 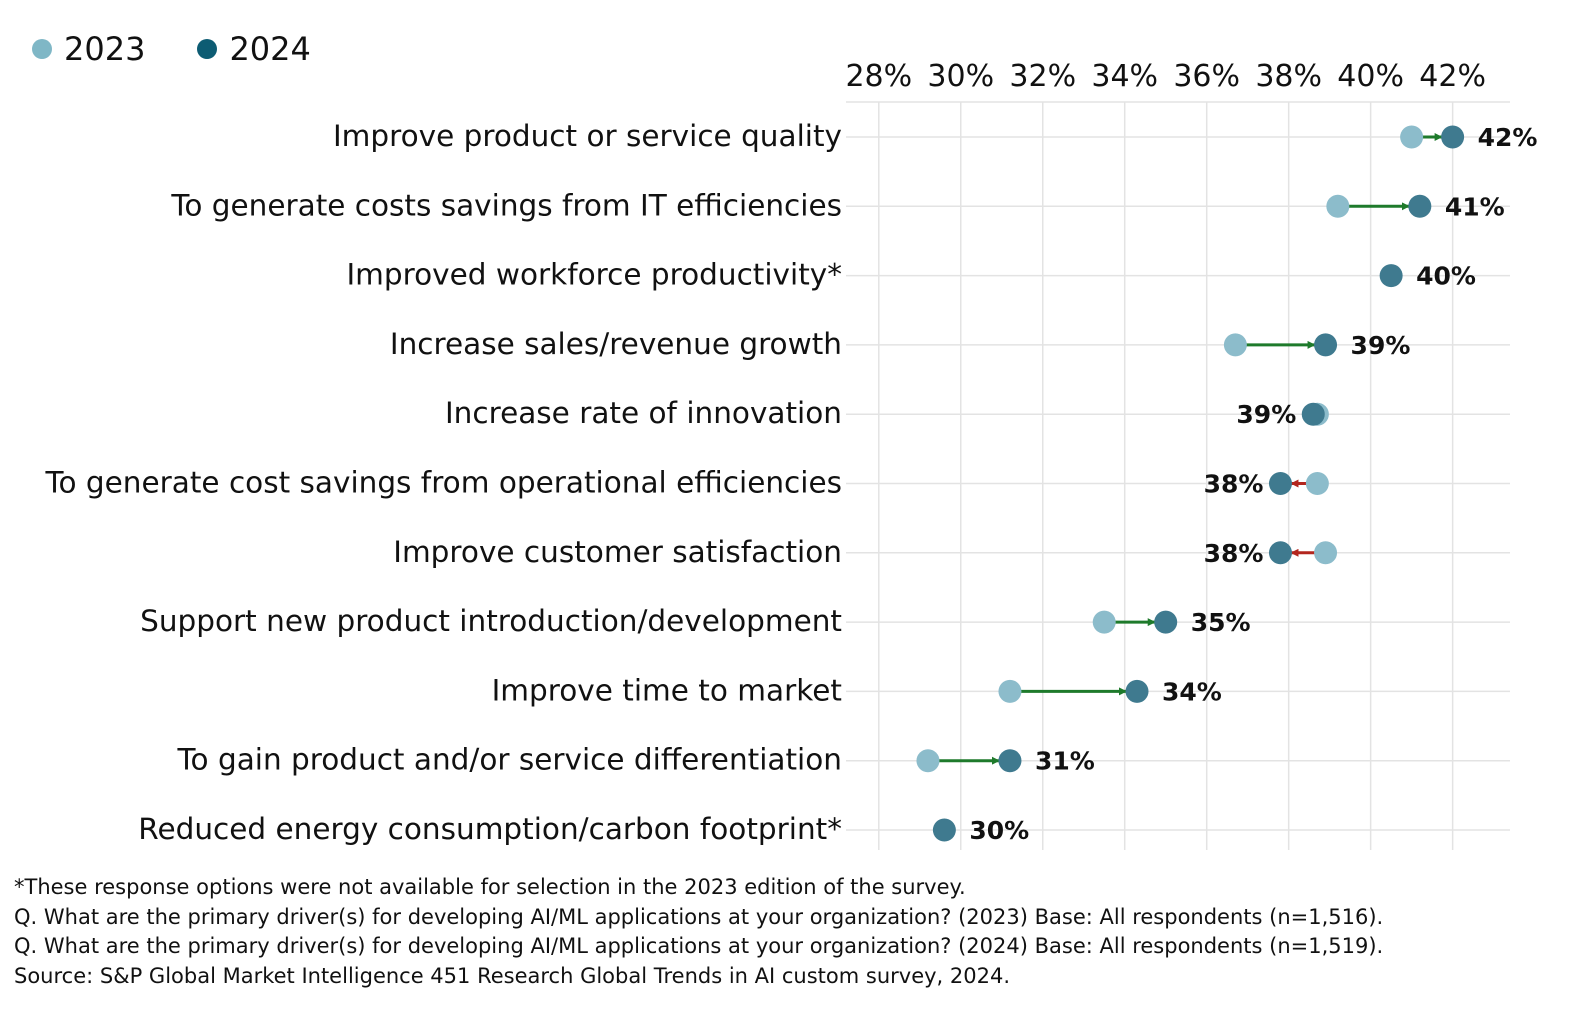 What do you see at coordinates (643, 413) in the screenshot?
I see `category-label: Increase rate of innovation` at bounding box center [643, 413].